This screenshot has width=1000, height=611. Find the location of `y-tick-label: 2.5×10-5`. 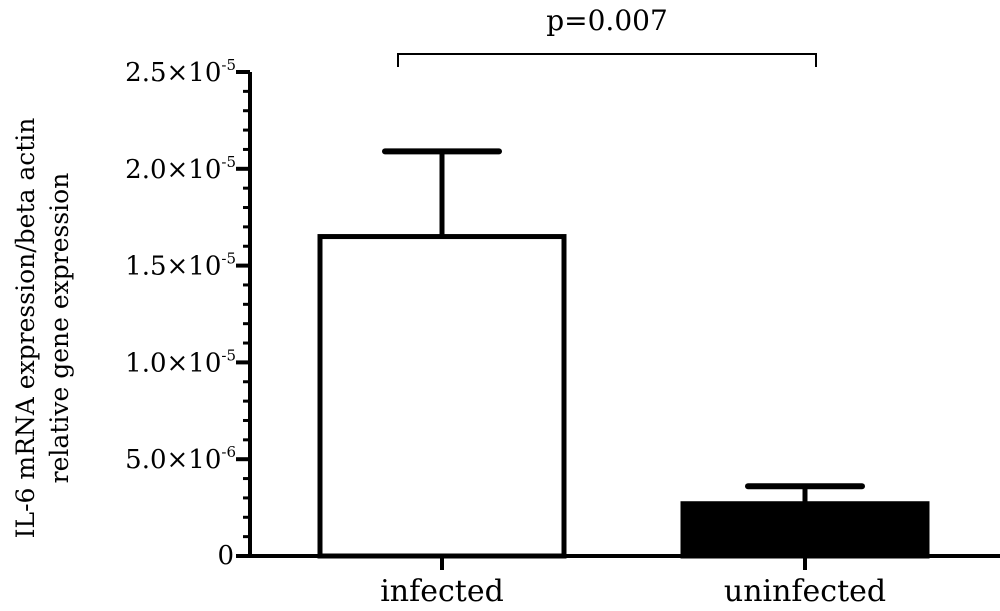

y-tick-label: 2.5×10-5 is located at coordinates (180, 72).